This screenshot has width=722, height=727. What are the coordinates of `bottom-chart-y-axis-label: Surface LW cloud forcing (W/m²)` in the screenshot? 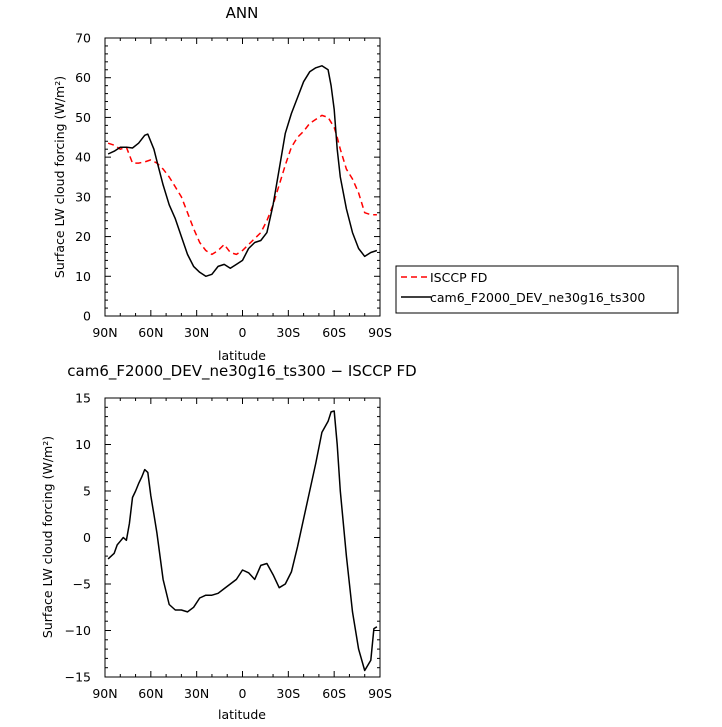 It's located at (47, 537).